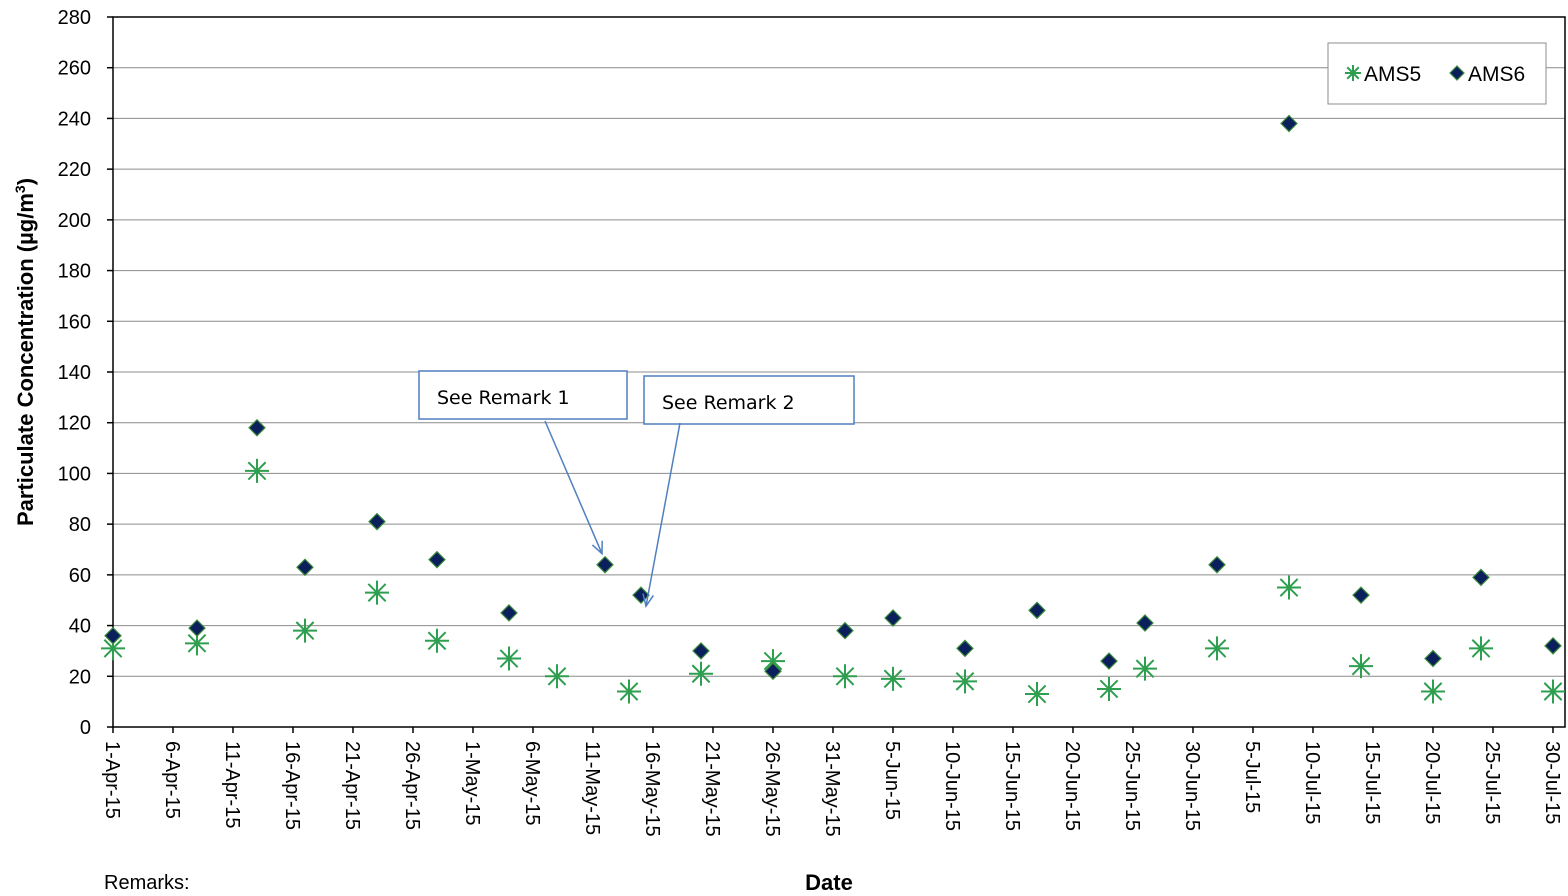 This screenshot has height=896, width=1568. I want to click on x-tick-label: 6-May-15, so click(532, 783).